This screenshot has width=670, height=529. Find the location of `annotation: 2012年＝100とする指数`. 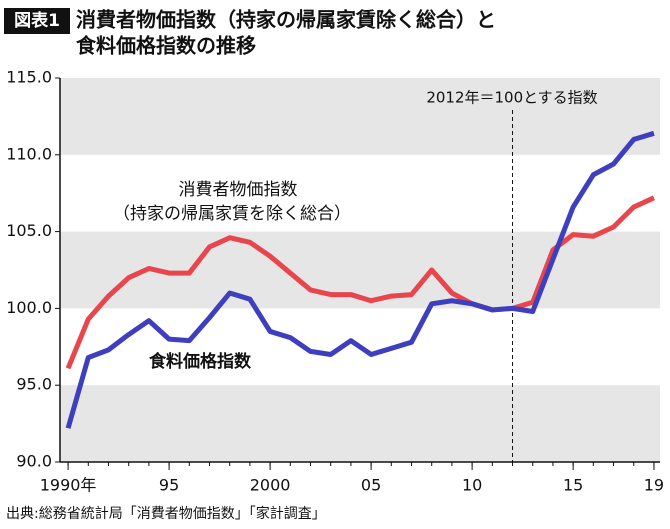

annotation: 2012年＝100とする指数 is located at coordinates (511, 98).